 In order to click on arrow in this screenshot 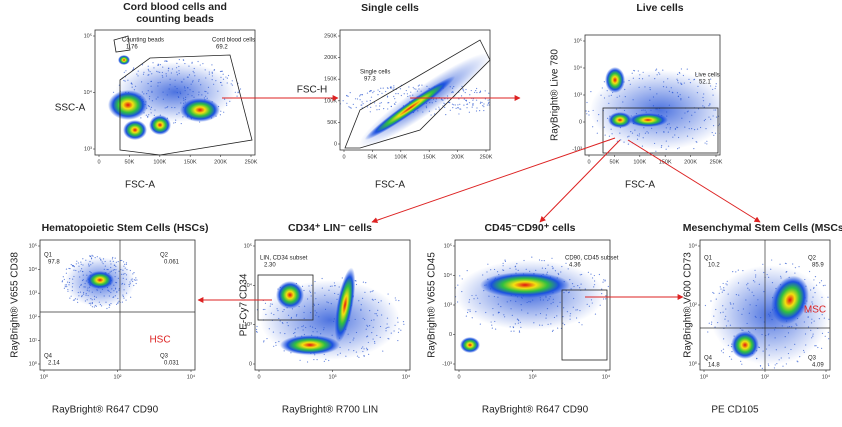, I will do `click(580, 181)`.